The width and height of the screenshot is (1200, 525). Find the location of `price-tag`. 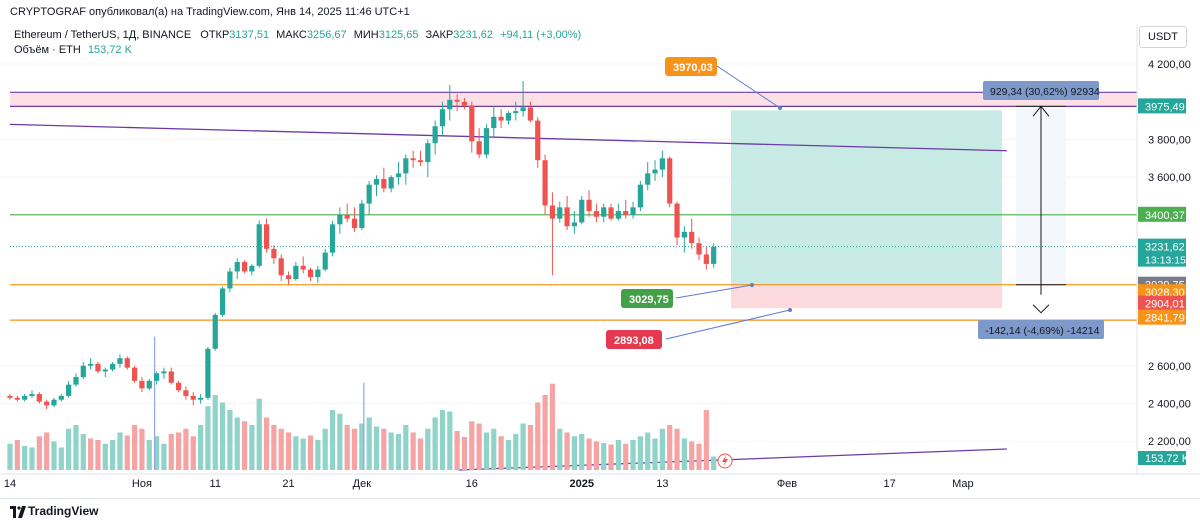

price-tag is located at coordinates (1162, 214).